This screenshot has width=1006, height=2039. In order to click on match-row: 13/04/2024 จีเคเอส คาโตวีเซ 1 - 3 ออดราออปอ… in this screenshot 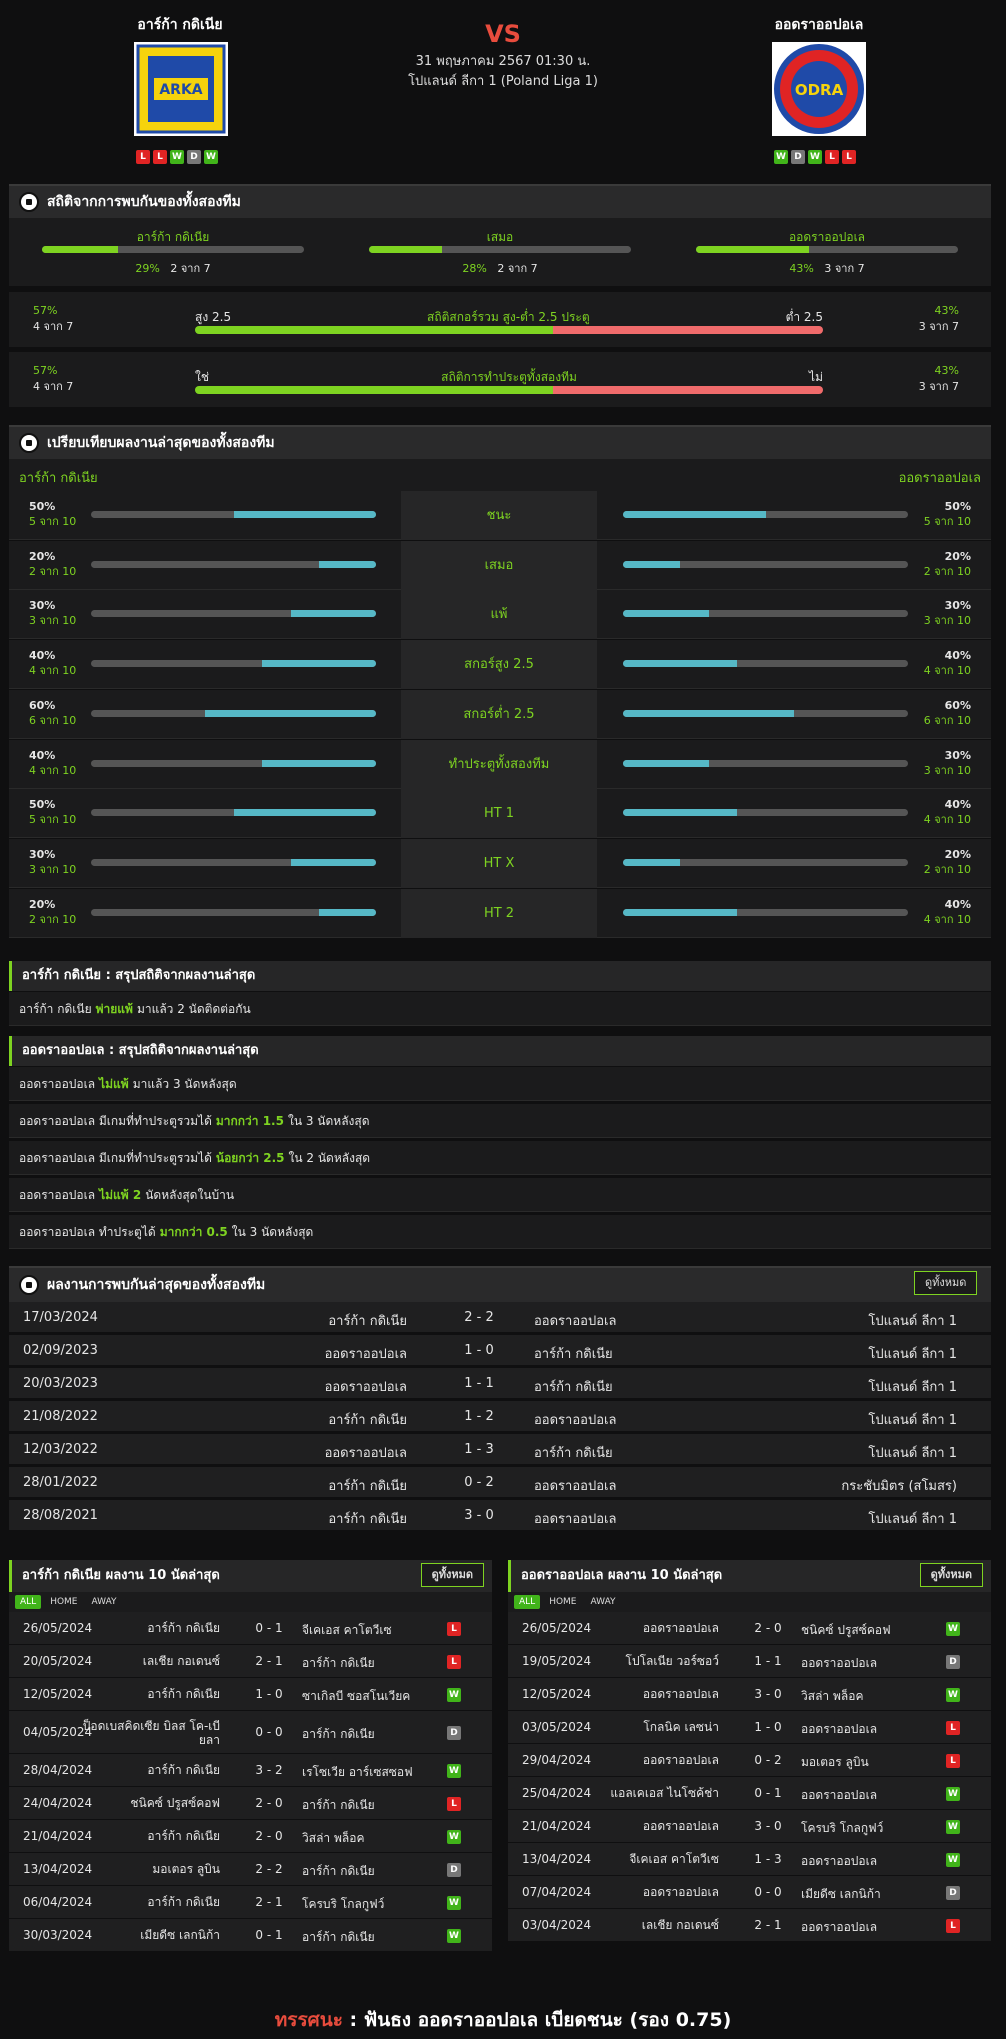, I will do `click(749, 1859)`.